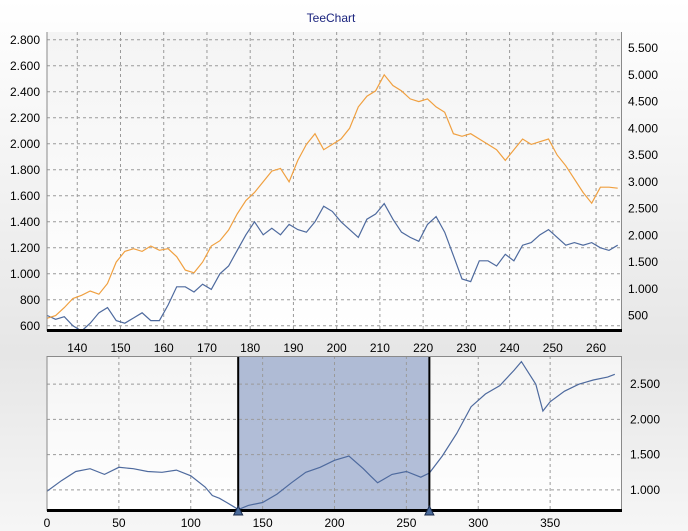  I want to click on main-x-tick-label: 210, so click(380, 348).